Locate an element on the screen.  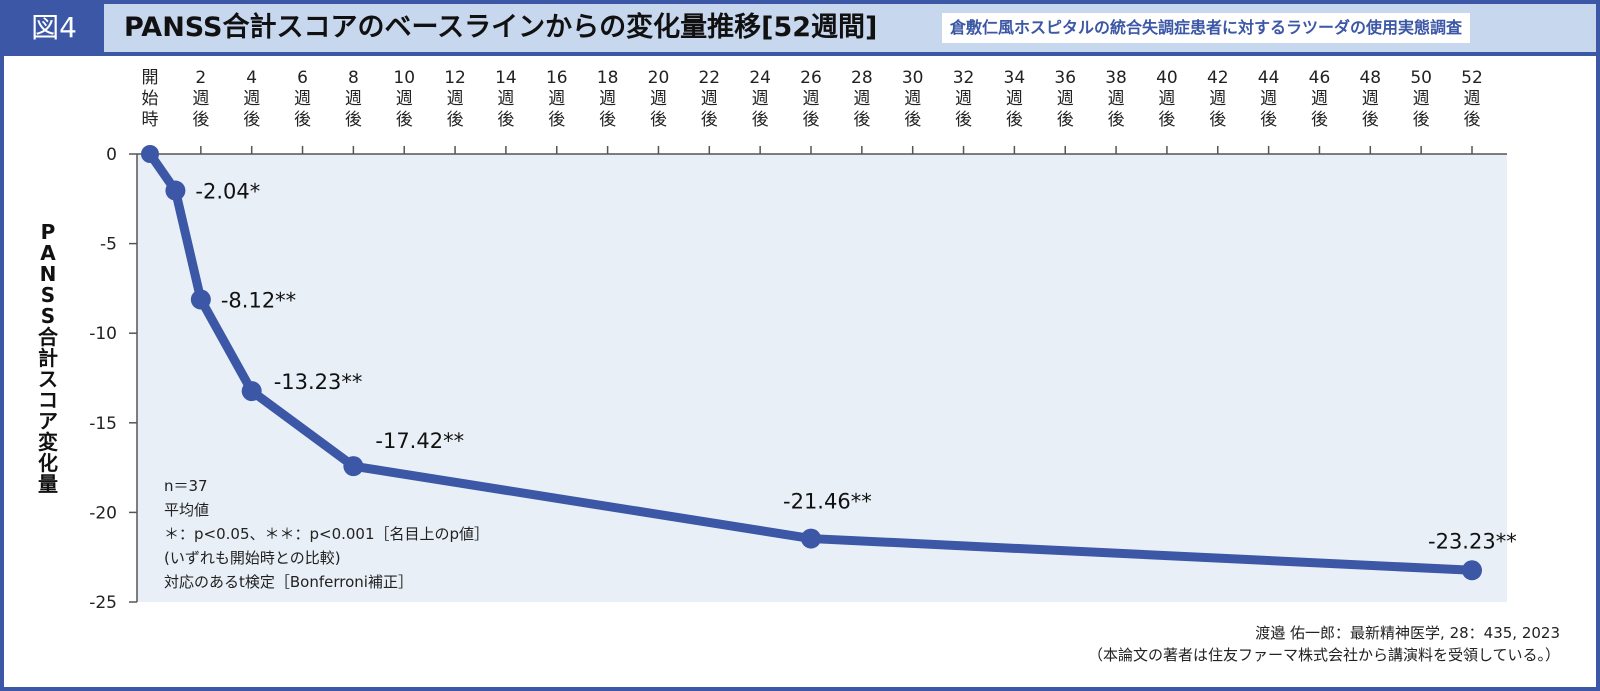
note-line: 対応のあるt検定［Bonferroni補正］ is located at coordinates (288, 582).